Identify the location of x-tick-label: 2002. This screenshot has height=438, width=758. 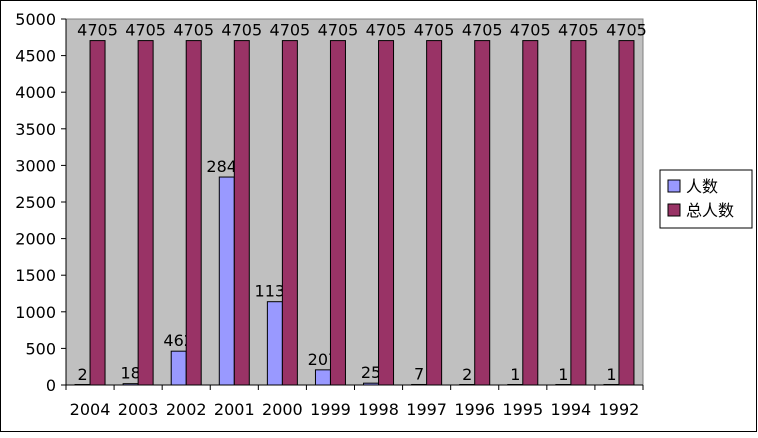
(186, 409).